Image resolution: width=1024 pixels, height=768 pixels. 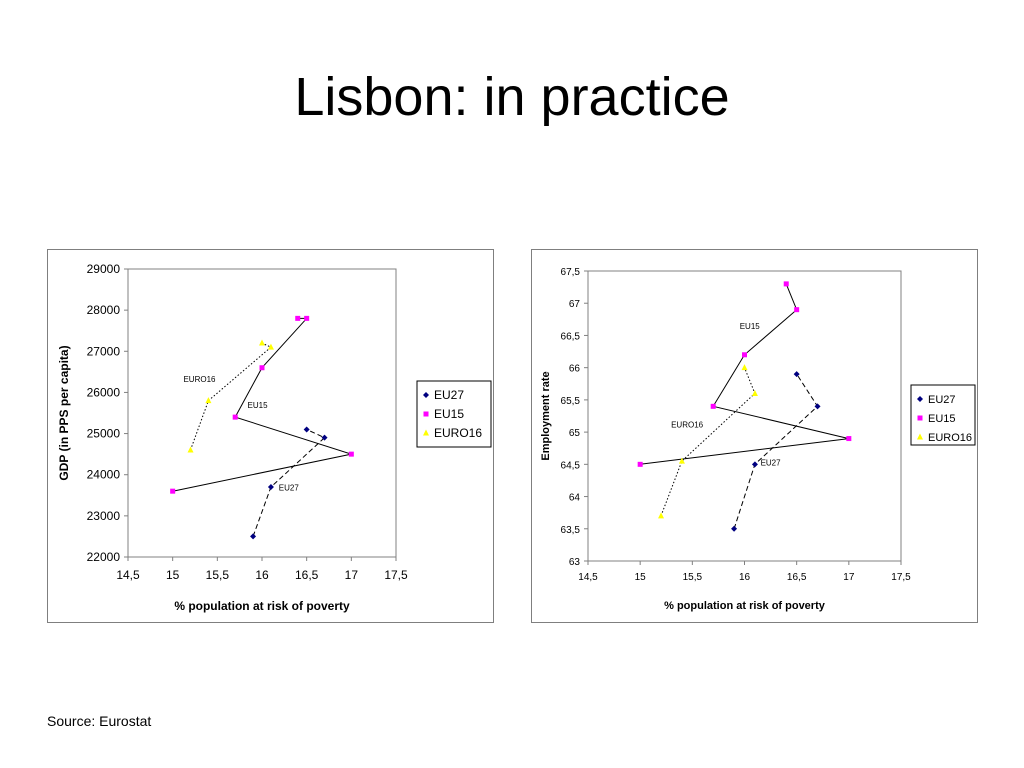 I want to click on y-tick-label: 66, so click(x=575, y=369).